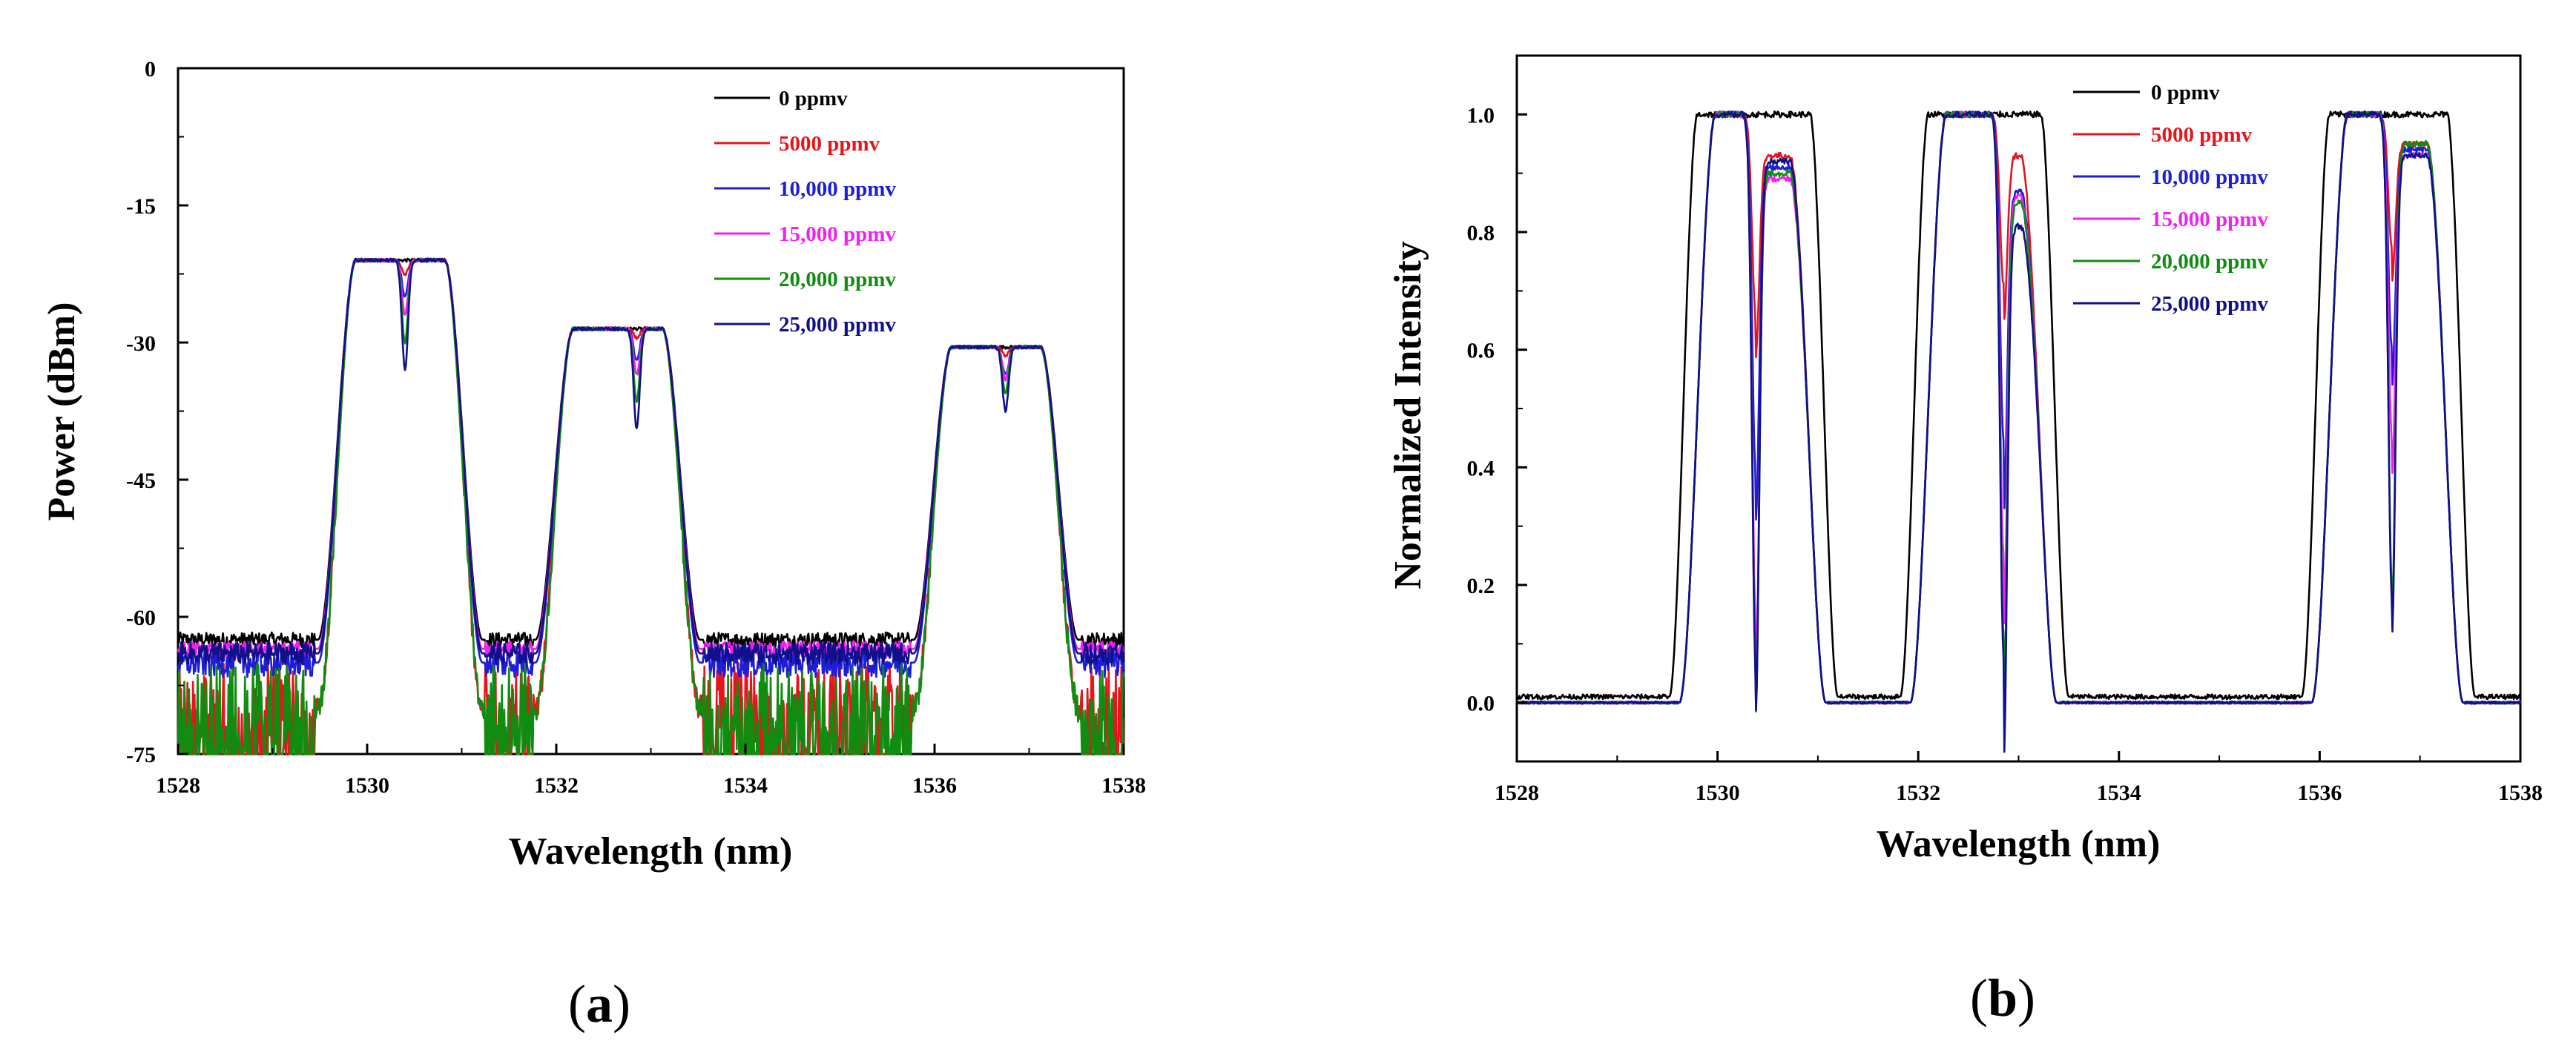  I want to click on caption-a: (a), so click(599, 1004).